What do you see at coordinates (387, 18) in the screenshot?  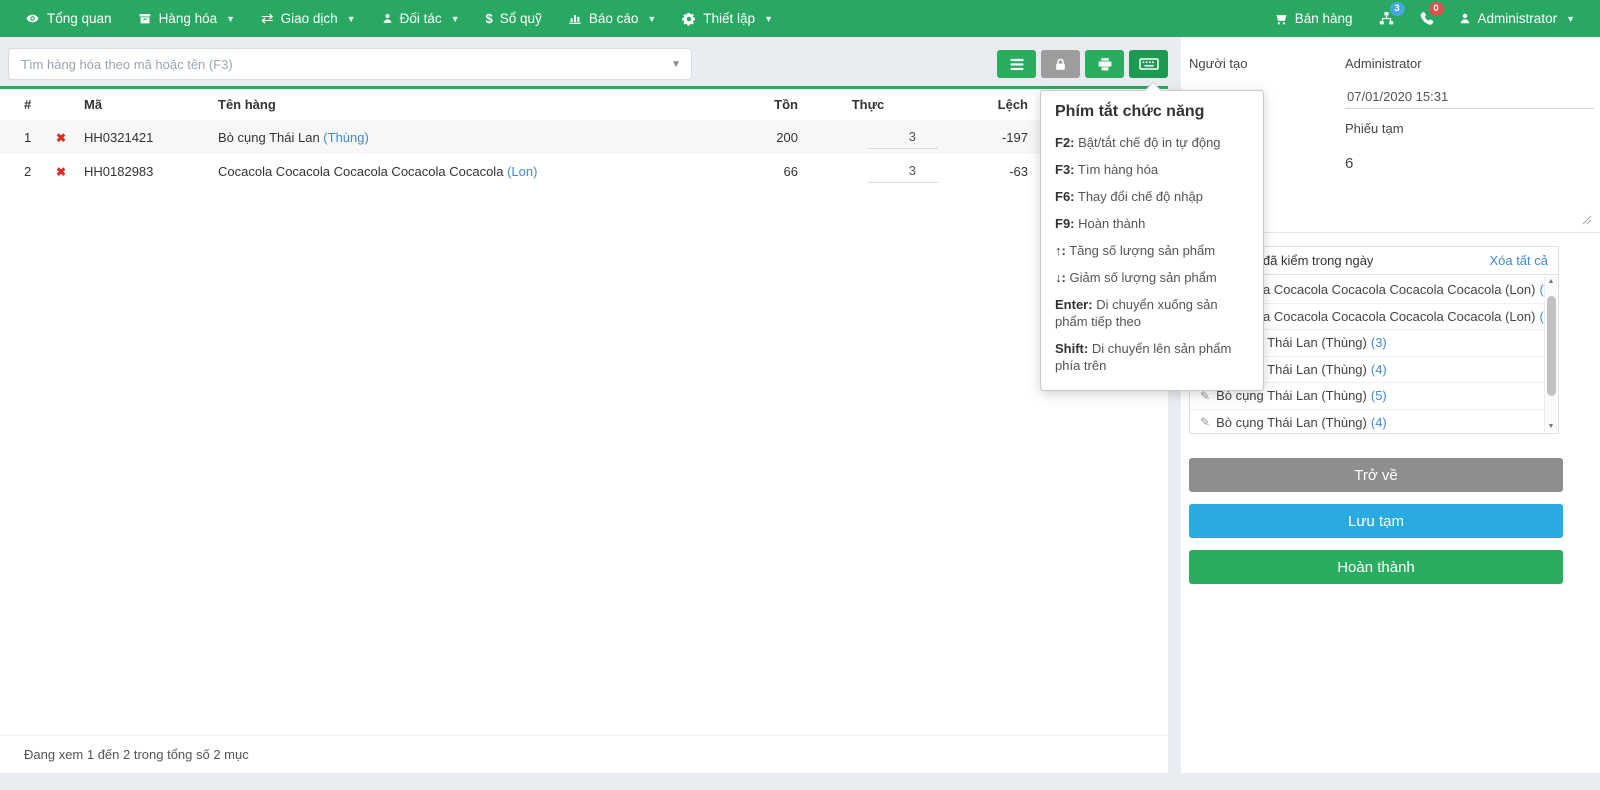 I see `person-icon` at bounding box center [387, 18].